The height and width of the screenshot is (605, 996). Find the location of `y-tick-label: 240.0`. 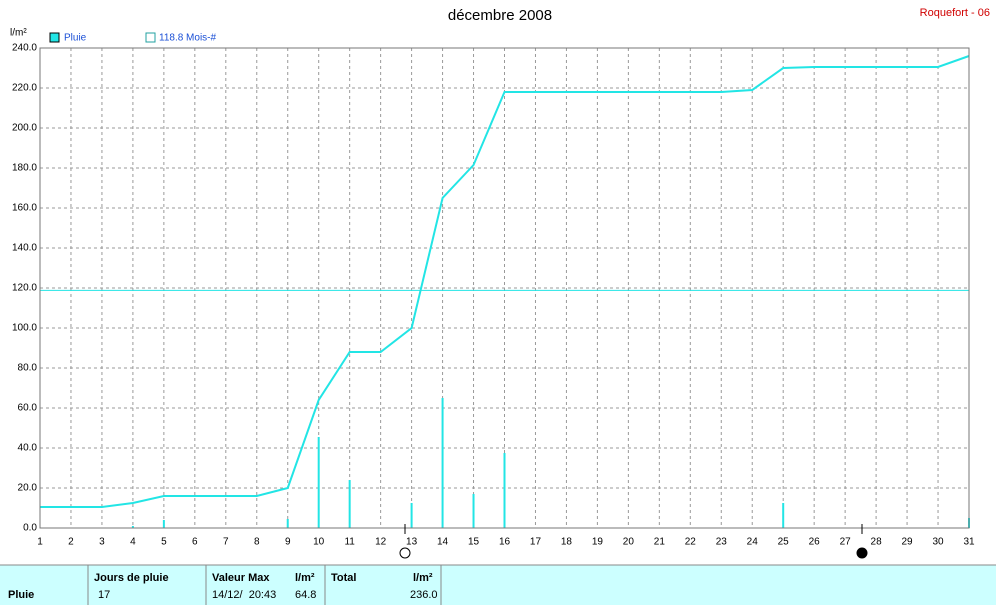

y-tick-label: 240.0 is located at coordinates (24, 48).